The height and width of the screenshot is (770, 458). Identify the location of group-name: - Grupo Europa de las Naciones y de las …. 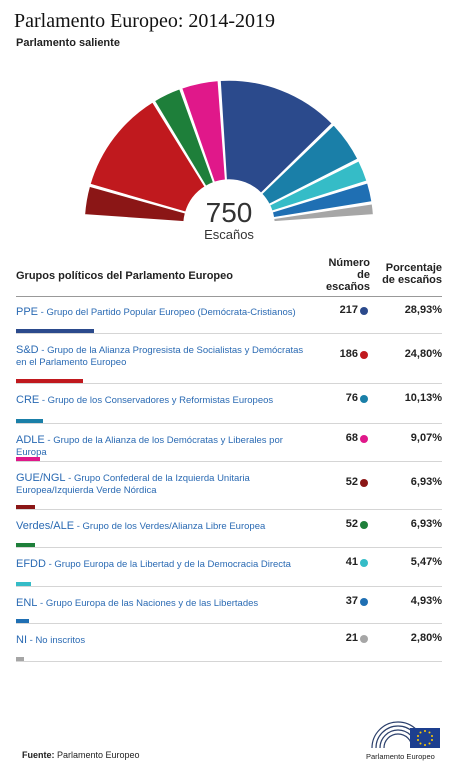
(148, 603).